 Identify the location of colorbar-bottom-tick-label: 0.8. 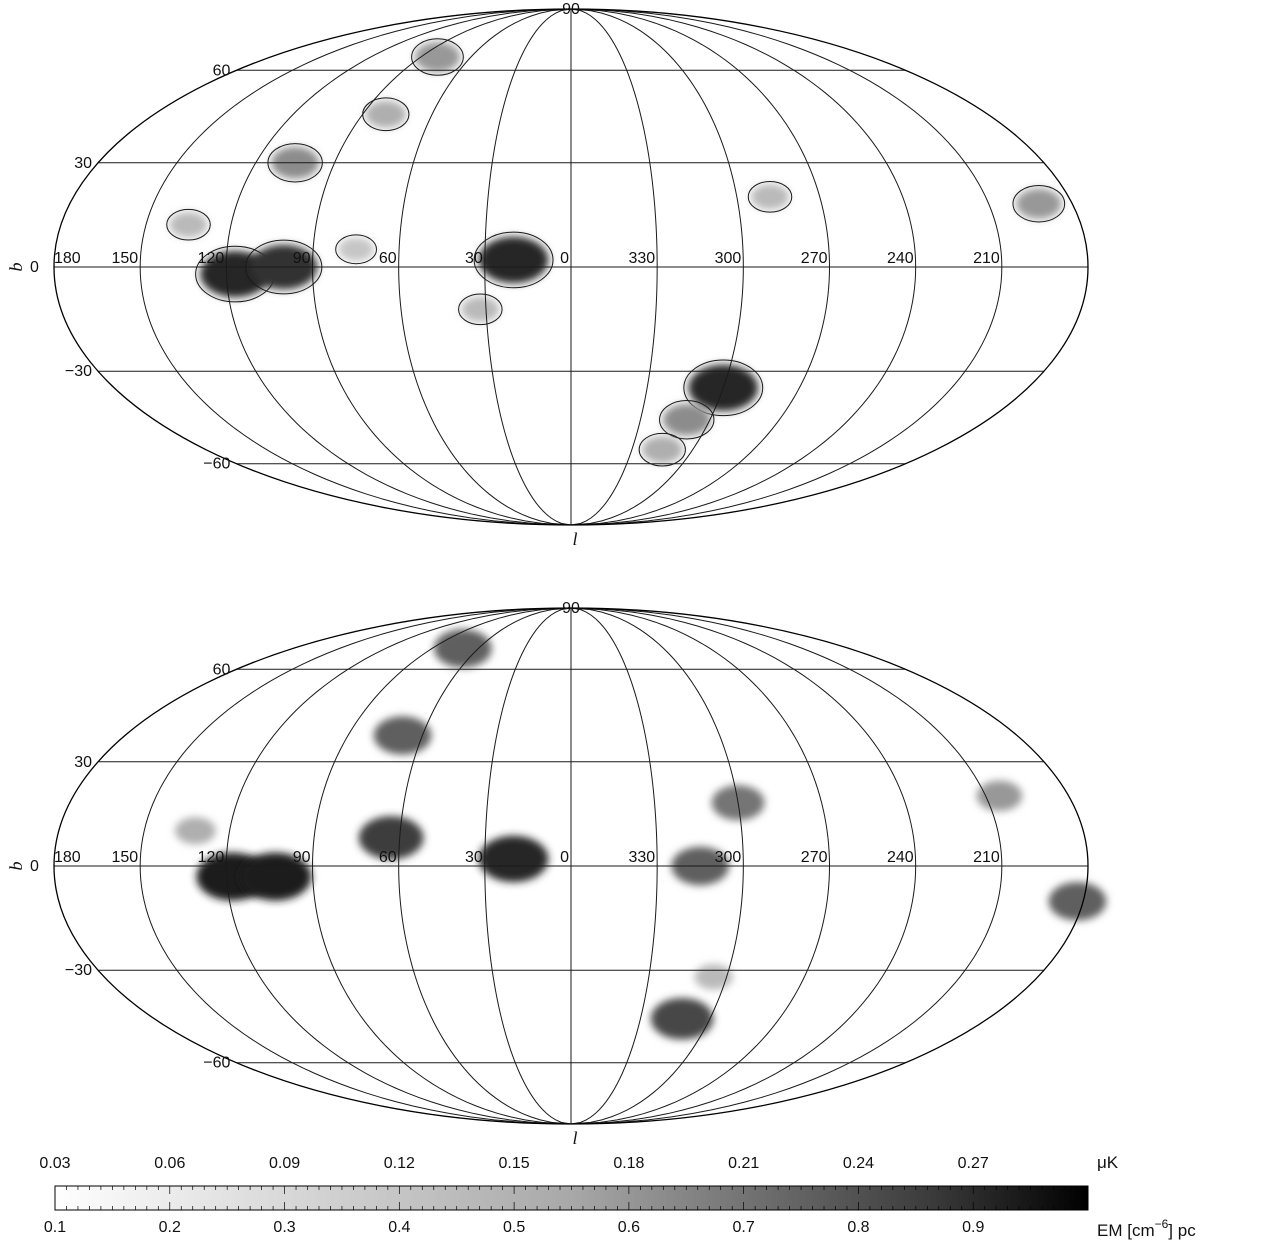
(858, 1227).